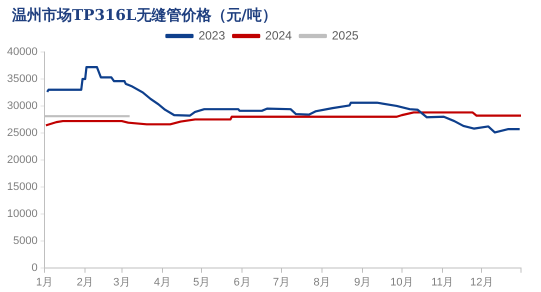  Describe the element at coordinates (25, 240) in the screenshot. I see `y-tick-label: 5000` at that location.